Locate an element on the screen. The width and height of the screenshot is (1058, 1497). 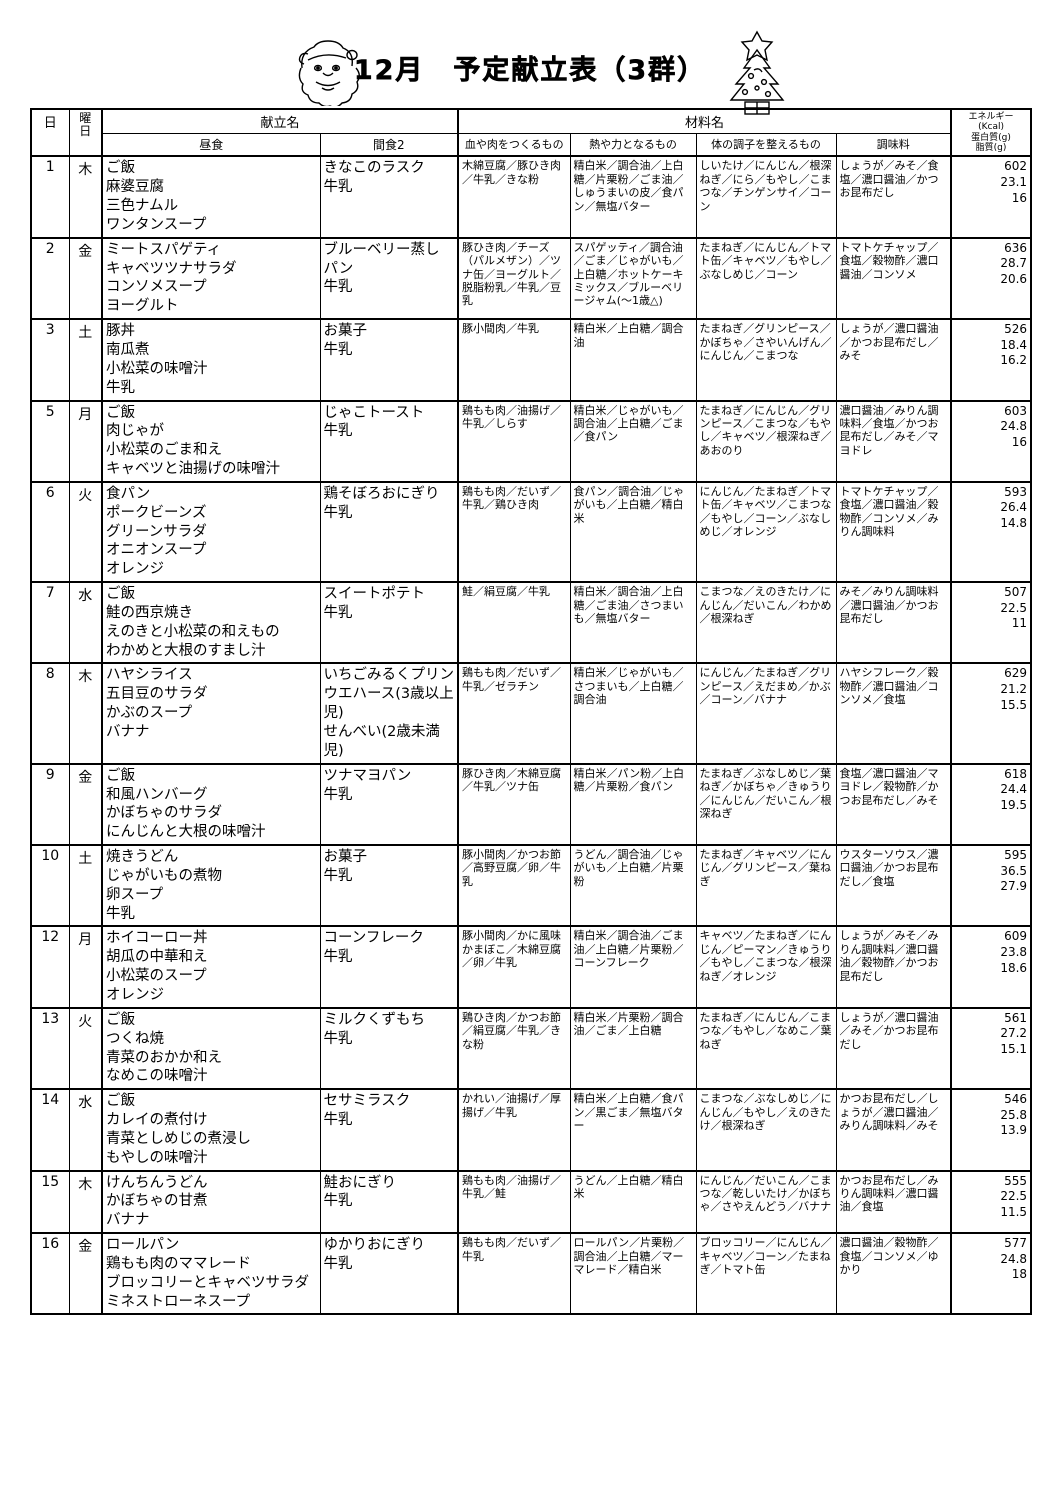
cell-ing_season: 食塩／濃口醤油／マヨドレ／穀物酢／かつお昆布だし／みそ is located at coordinates (893, 804).